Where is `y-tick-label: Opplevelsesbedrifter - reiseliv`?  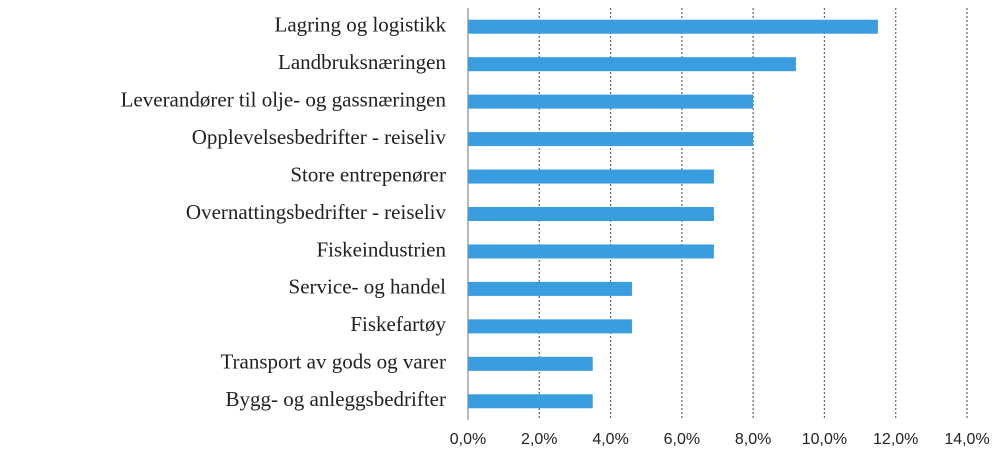 y-tick-label: Opplevelsesbedrifter - reiseliv is located at coordinates (319, 137).